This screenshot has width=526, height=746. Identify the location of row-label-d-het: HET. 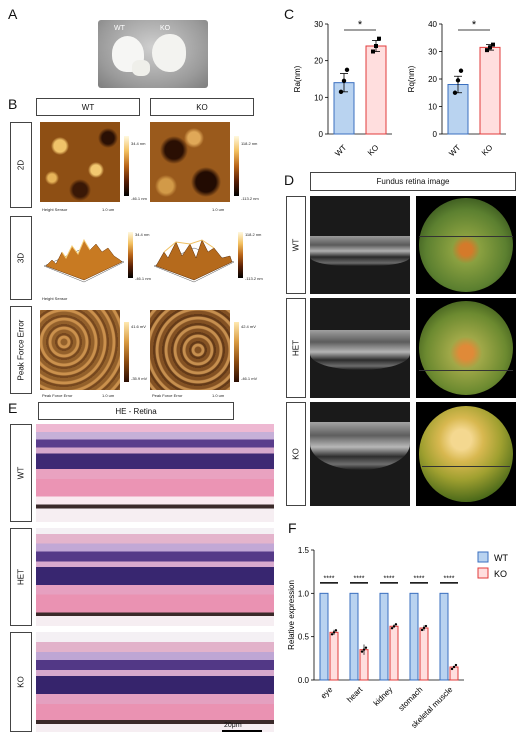
(296, 348).